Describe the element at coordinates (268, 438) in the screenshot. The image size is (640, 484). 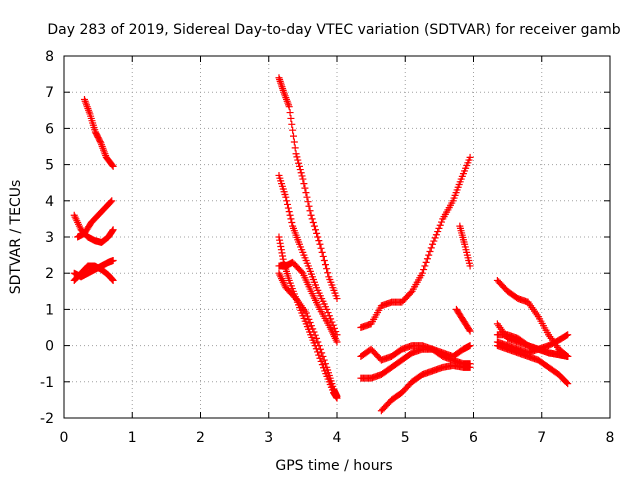
I see `x-tick-label: 3` at that location.